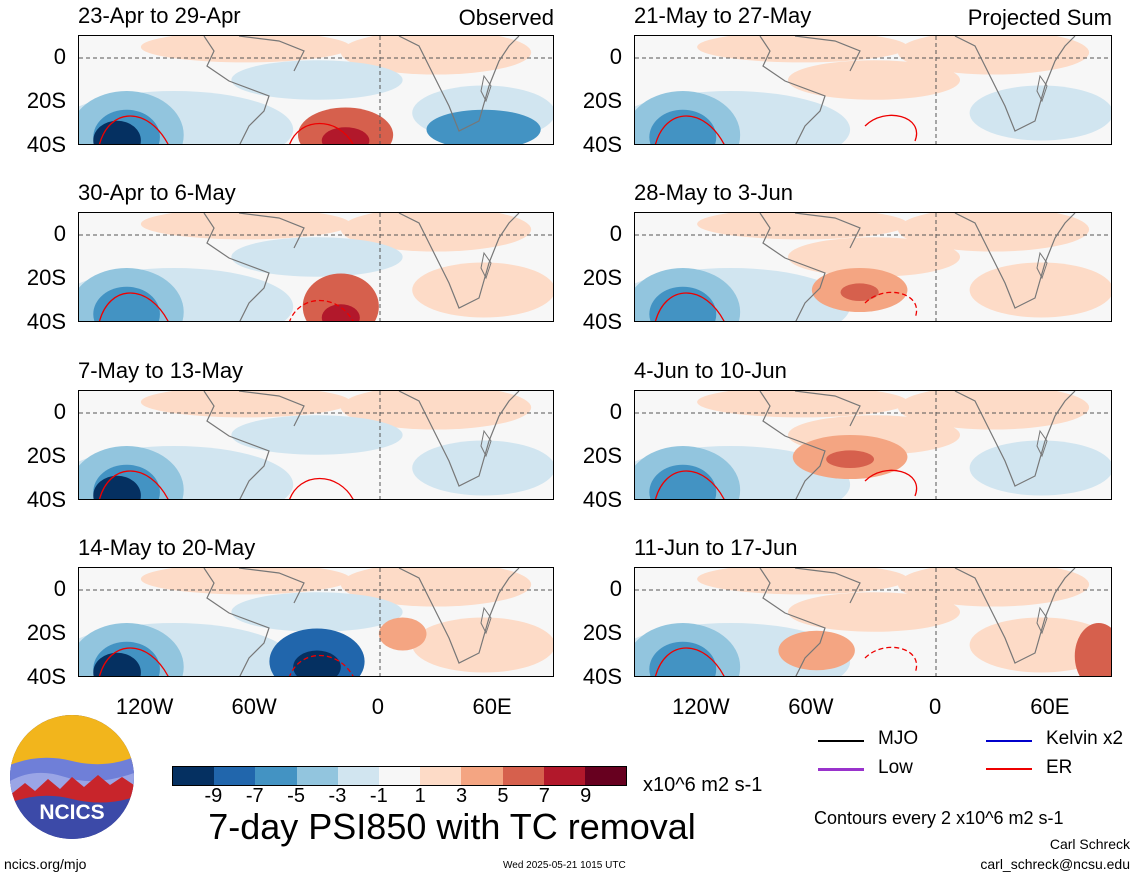 The height and width of the screenshot is (879, 1135). What do you see at coordinates (713, 192) in the screenshot?
I see `panel-title-right-1: 28-May to 3-Jun` at bounding box center [713, 192].